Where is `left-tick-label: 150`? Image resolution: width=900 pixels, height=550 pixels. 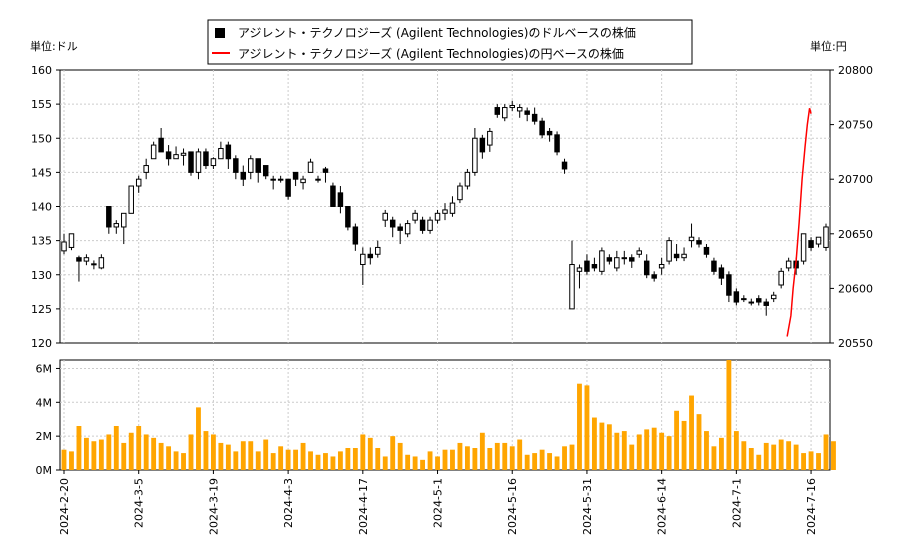 left-tick-label: 150 is located at coordinates (41, 138).